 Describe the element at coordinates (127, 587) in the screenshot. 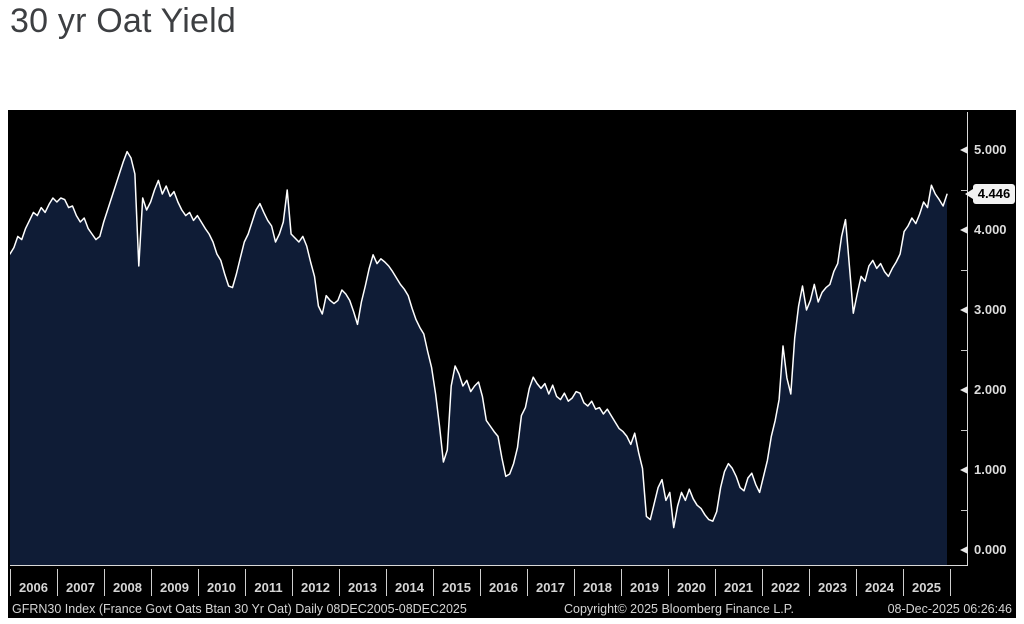

I see `x-axis-year-label: 2008` at that location.